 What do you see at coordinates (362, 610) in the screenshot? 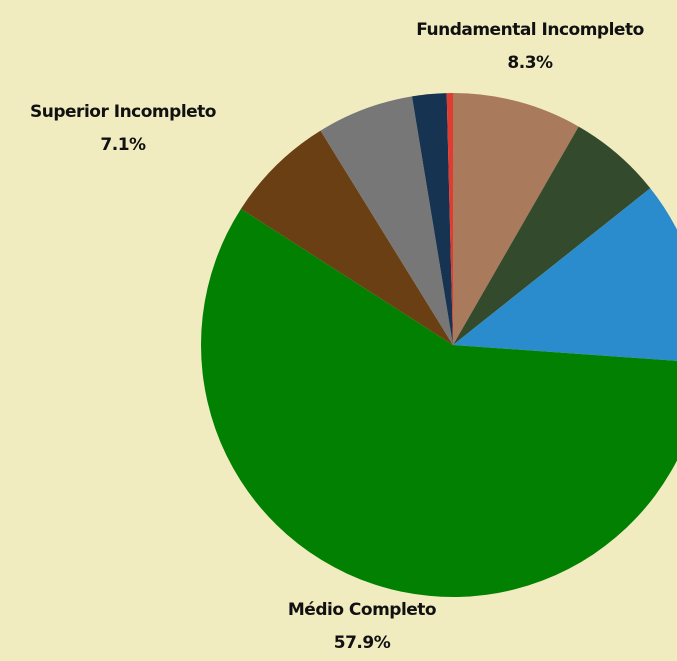
I see `slice-label: Médio Completo` at bounding box center [362, 610].